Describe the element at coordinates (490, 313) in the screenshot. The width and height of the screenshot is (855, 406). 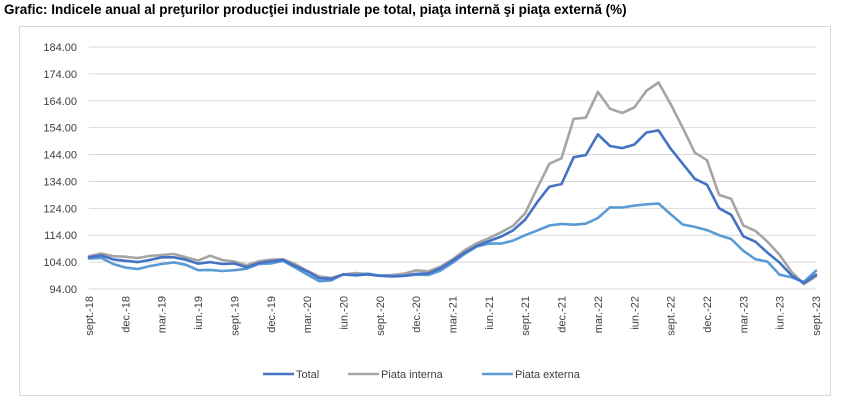
I see `x-tick-label: iun.-21` at that location.